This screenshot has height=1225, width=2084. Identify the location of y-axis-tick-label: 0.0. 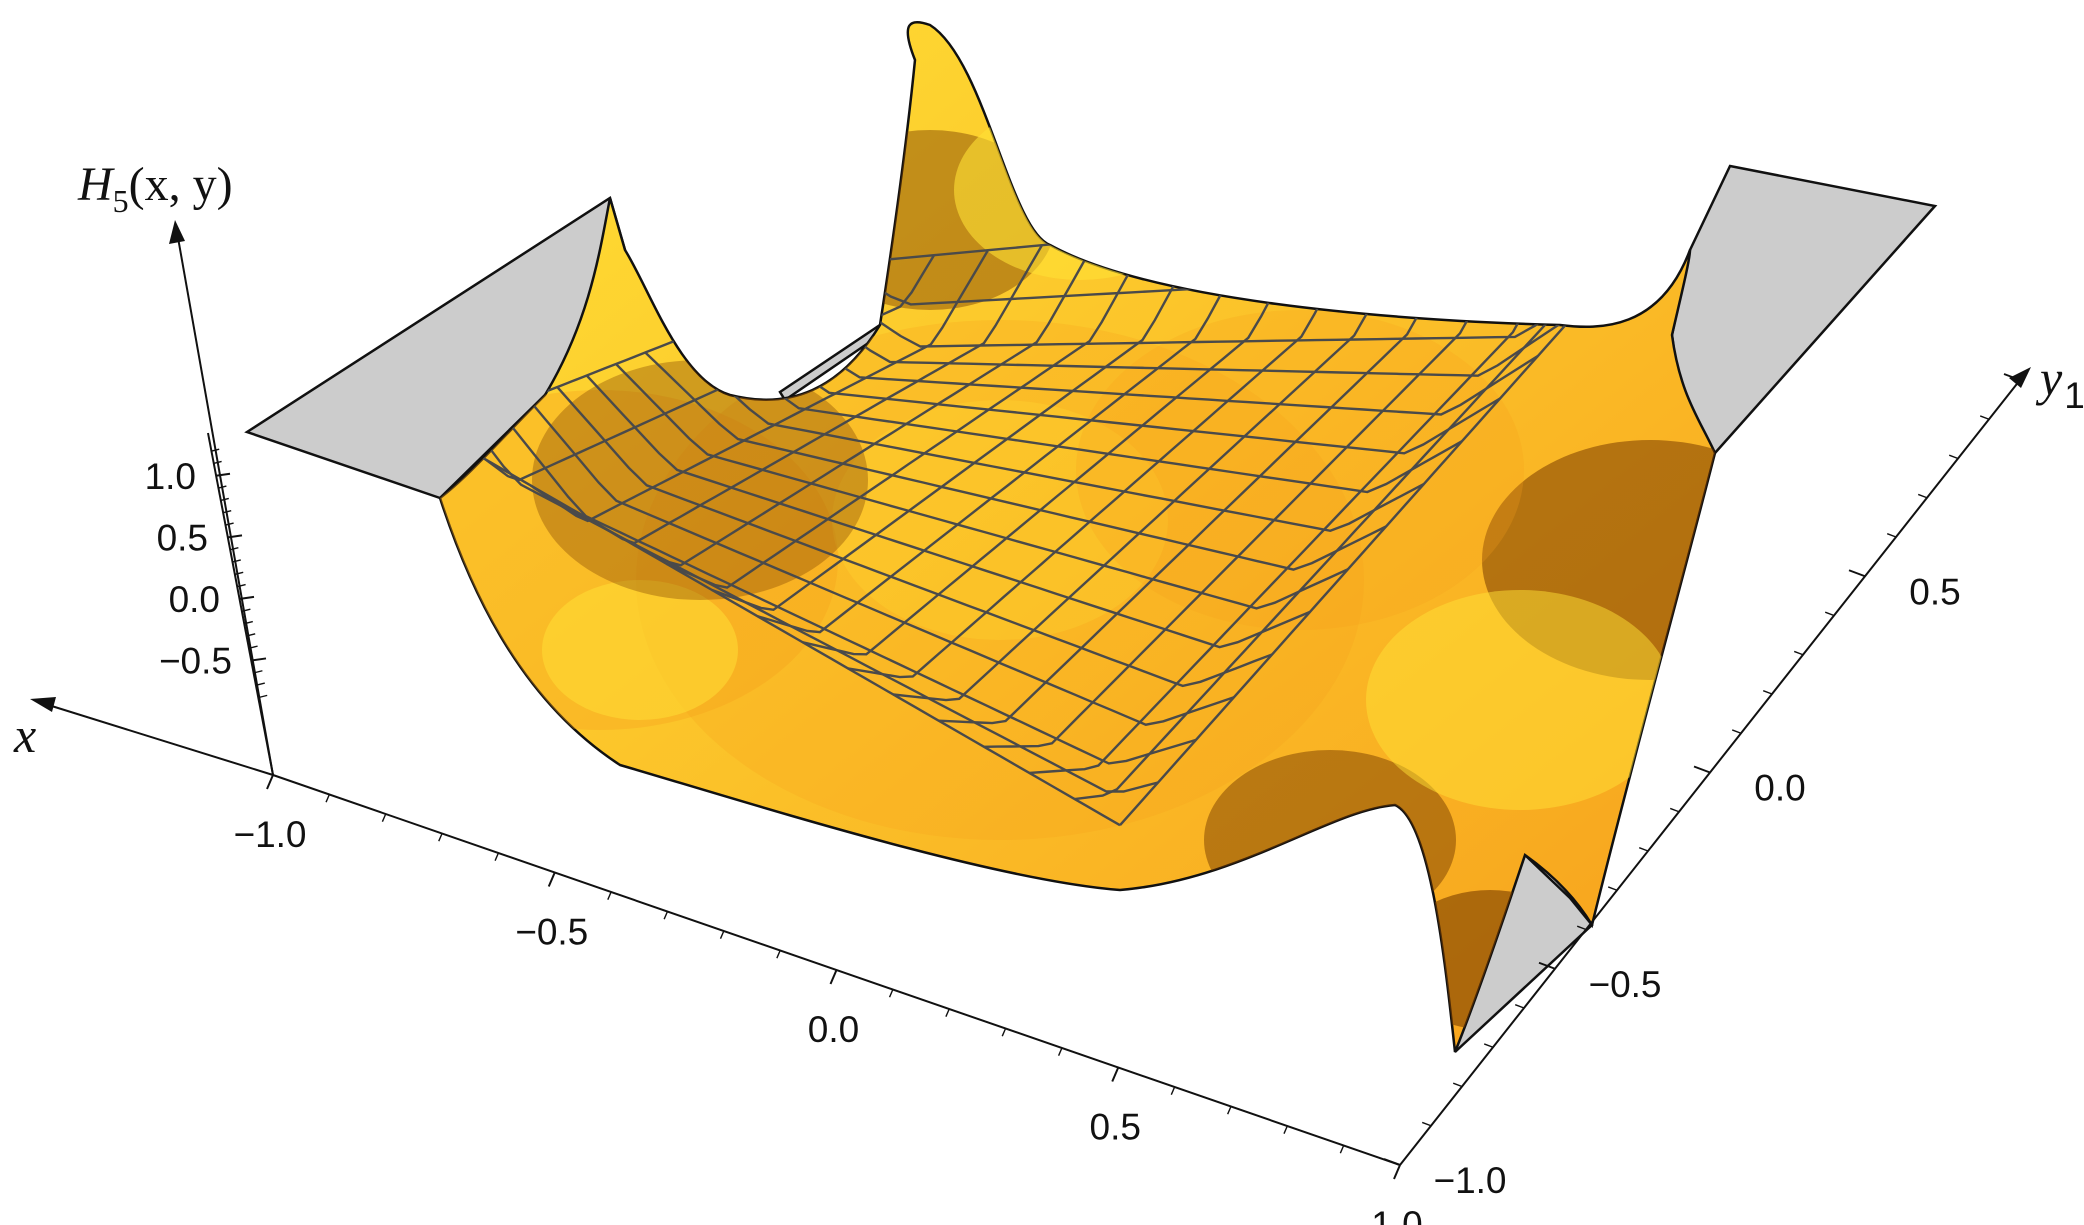
(1779, 788).